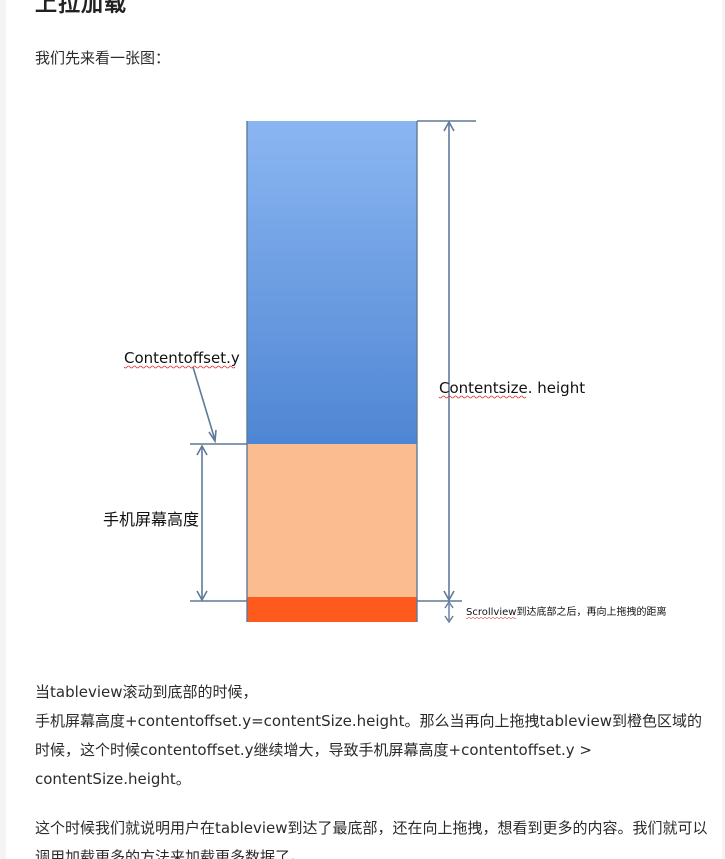  What do you see at coordinates (81, 8) in the screenshot?
I see `section-title: 上拉加载` at bounding box center [81, 8].